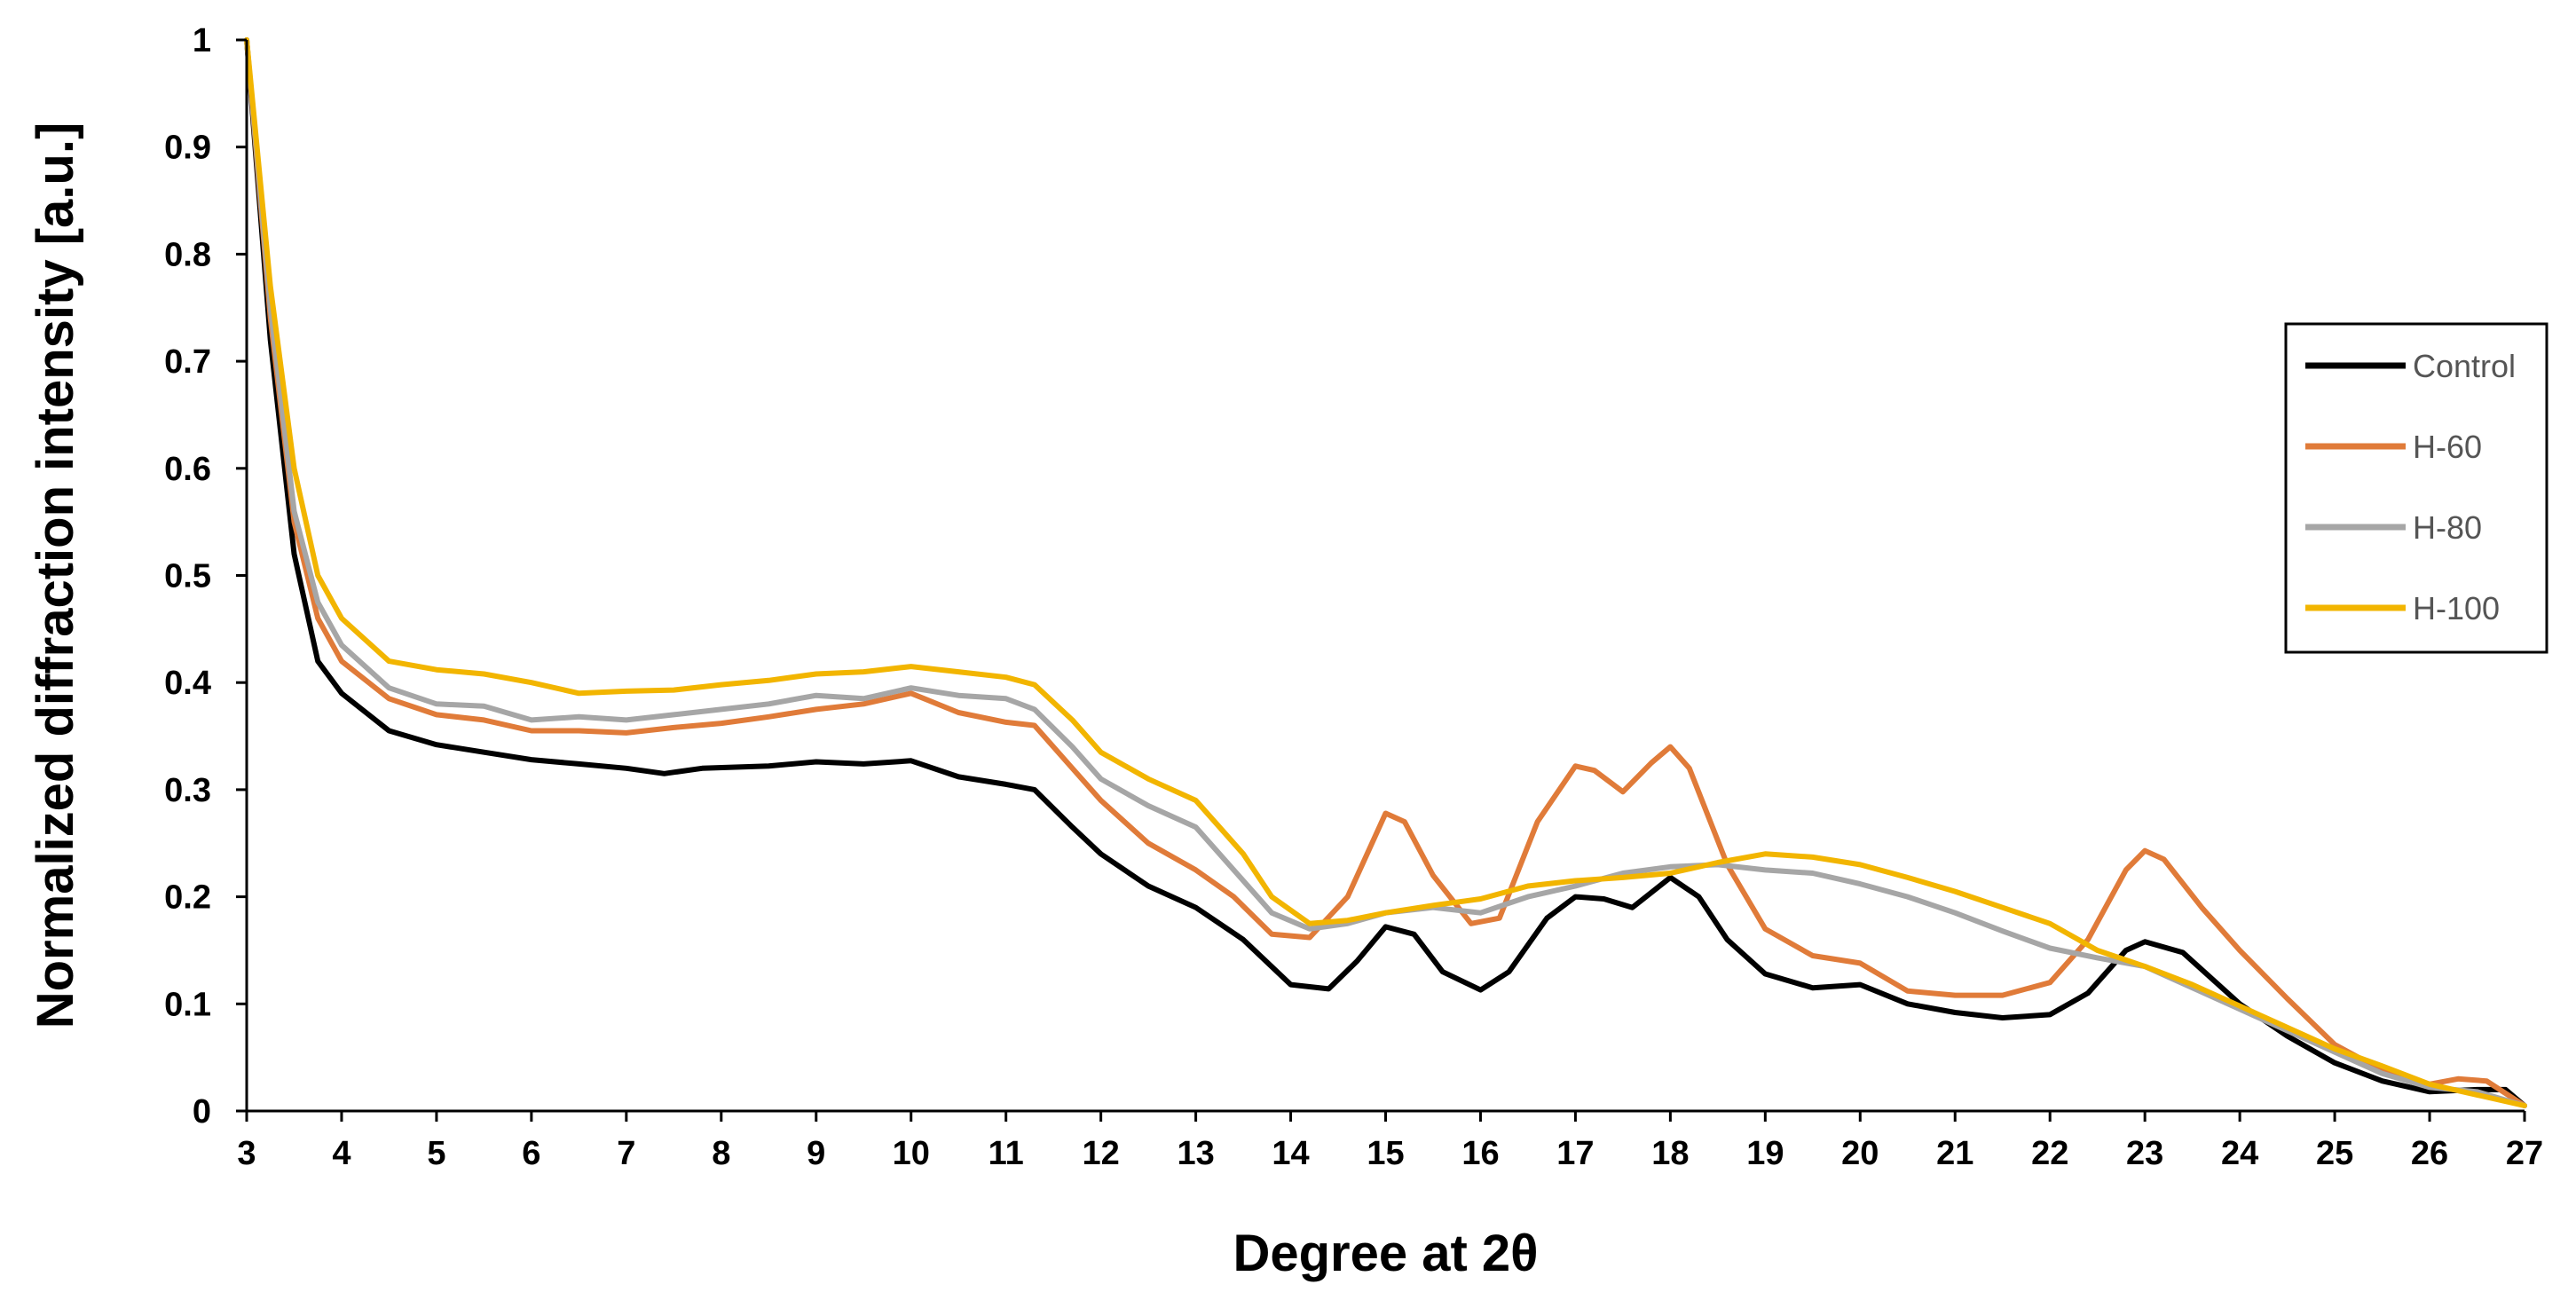  What do you see at coordinates (1195, 1153) in the screenshot?
I see `x-tick-label: 13` at bounding box center [1195, 1153].